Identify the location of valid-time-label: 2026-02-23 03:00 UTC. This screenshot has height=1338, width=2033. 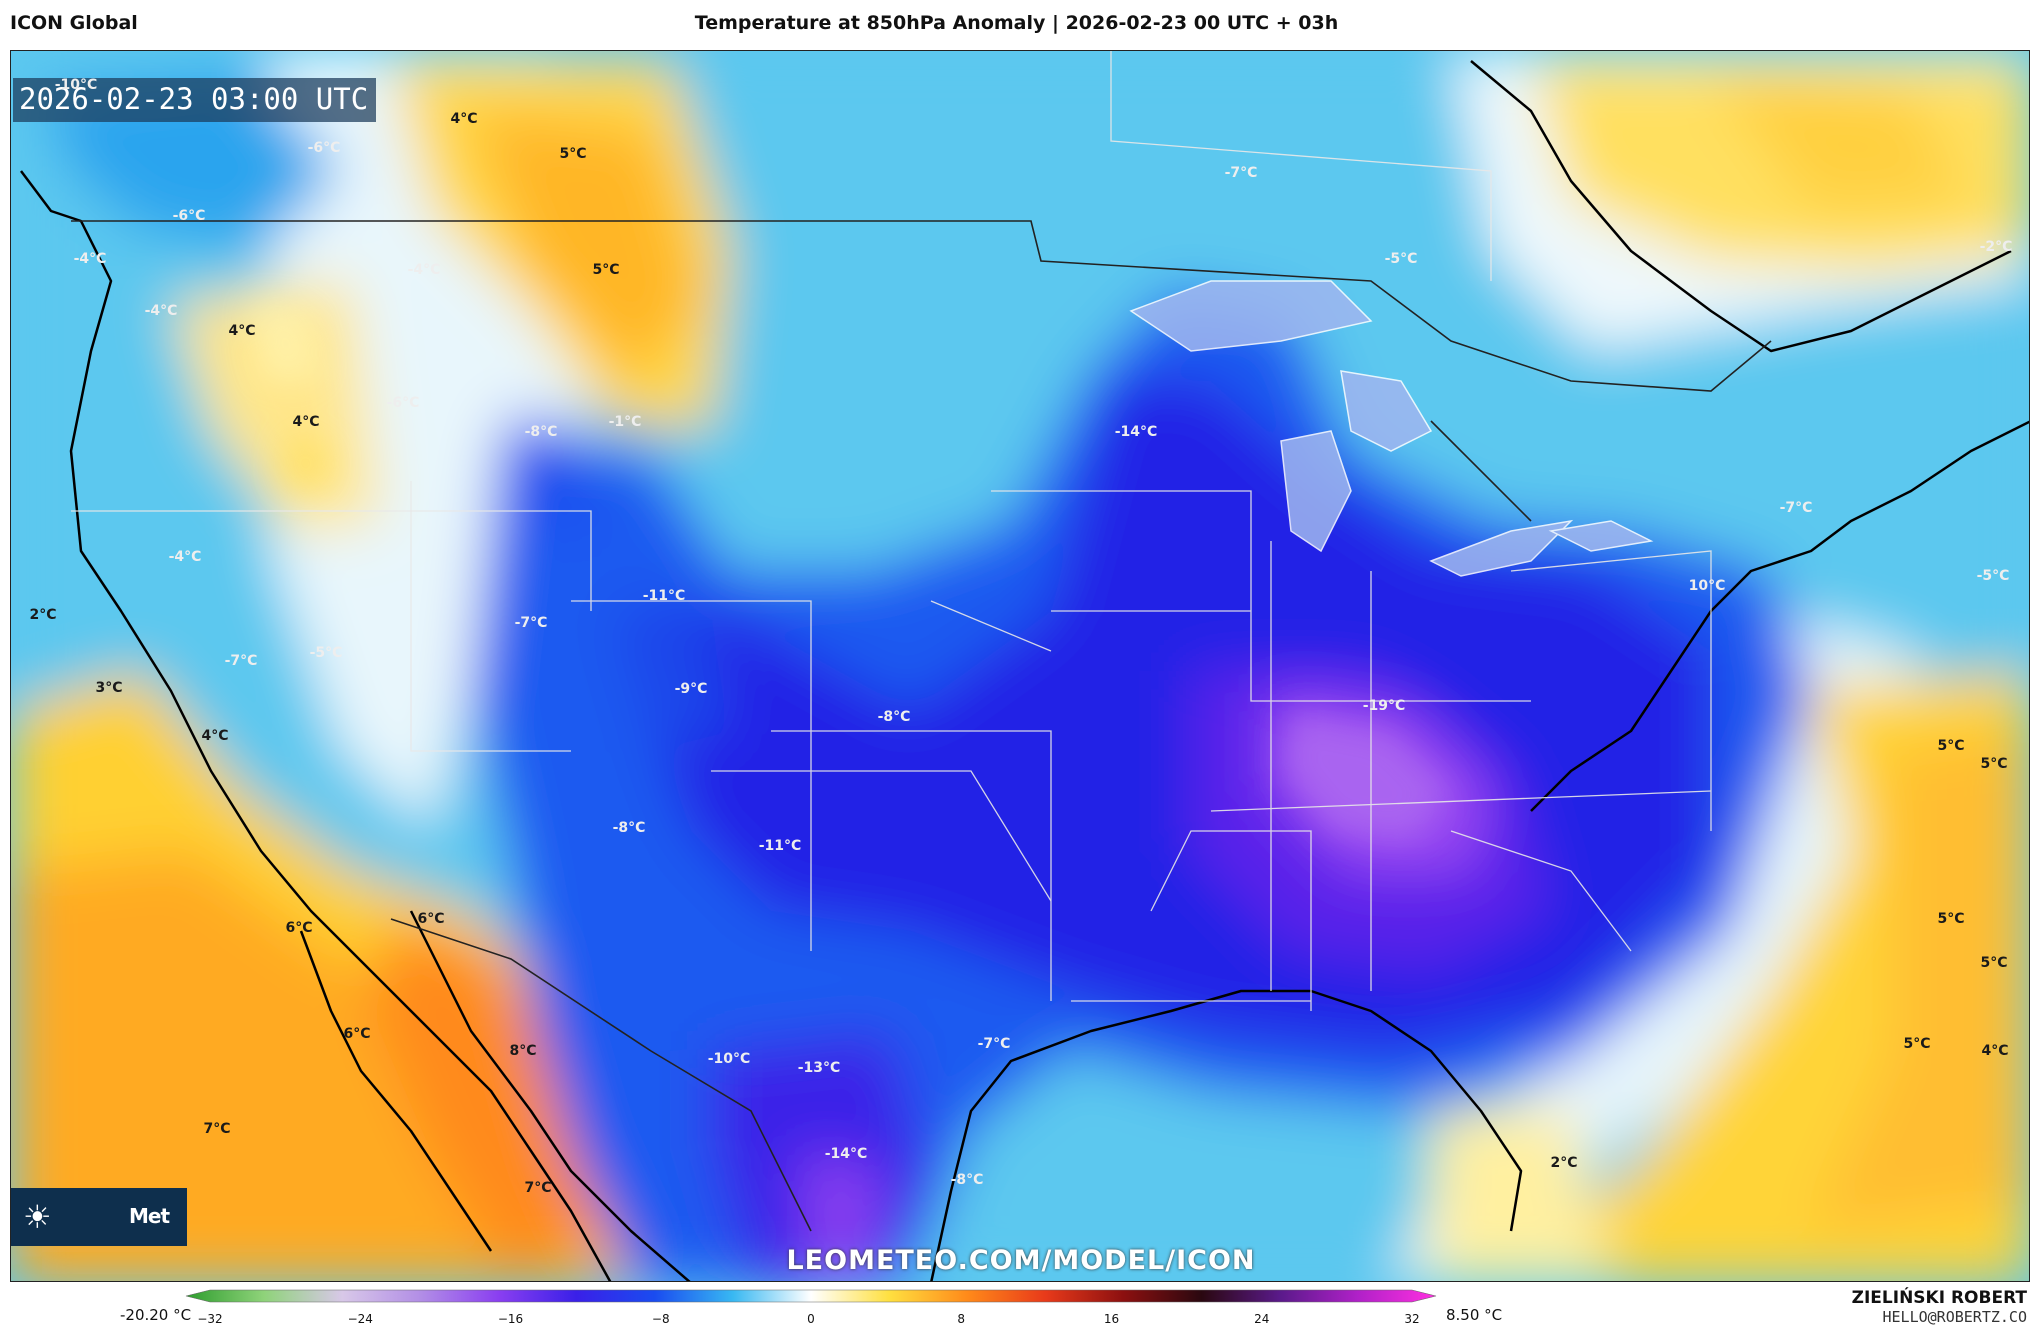
(195, 100).